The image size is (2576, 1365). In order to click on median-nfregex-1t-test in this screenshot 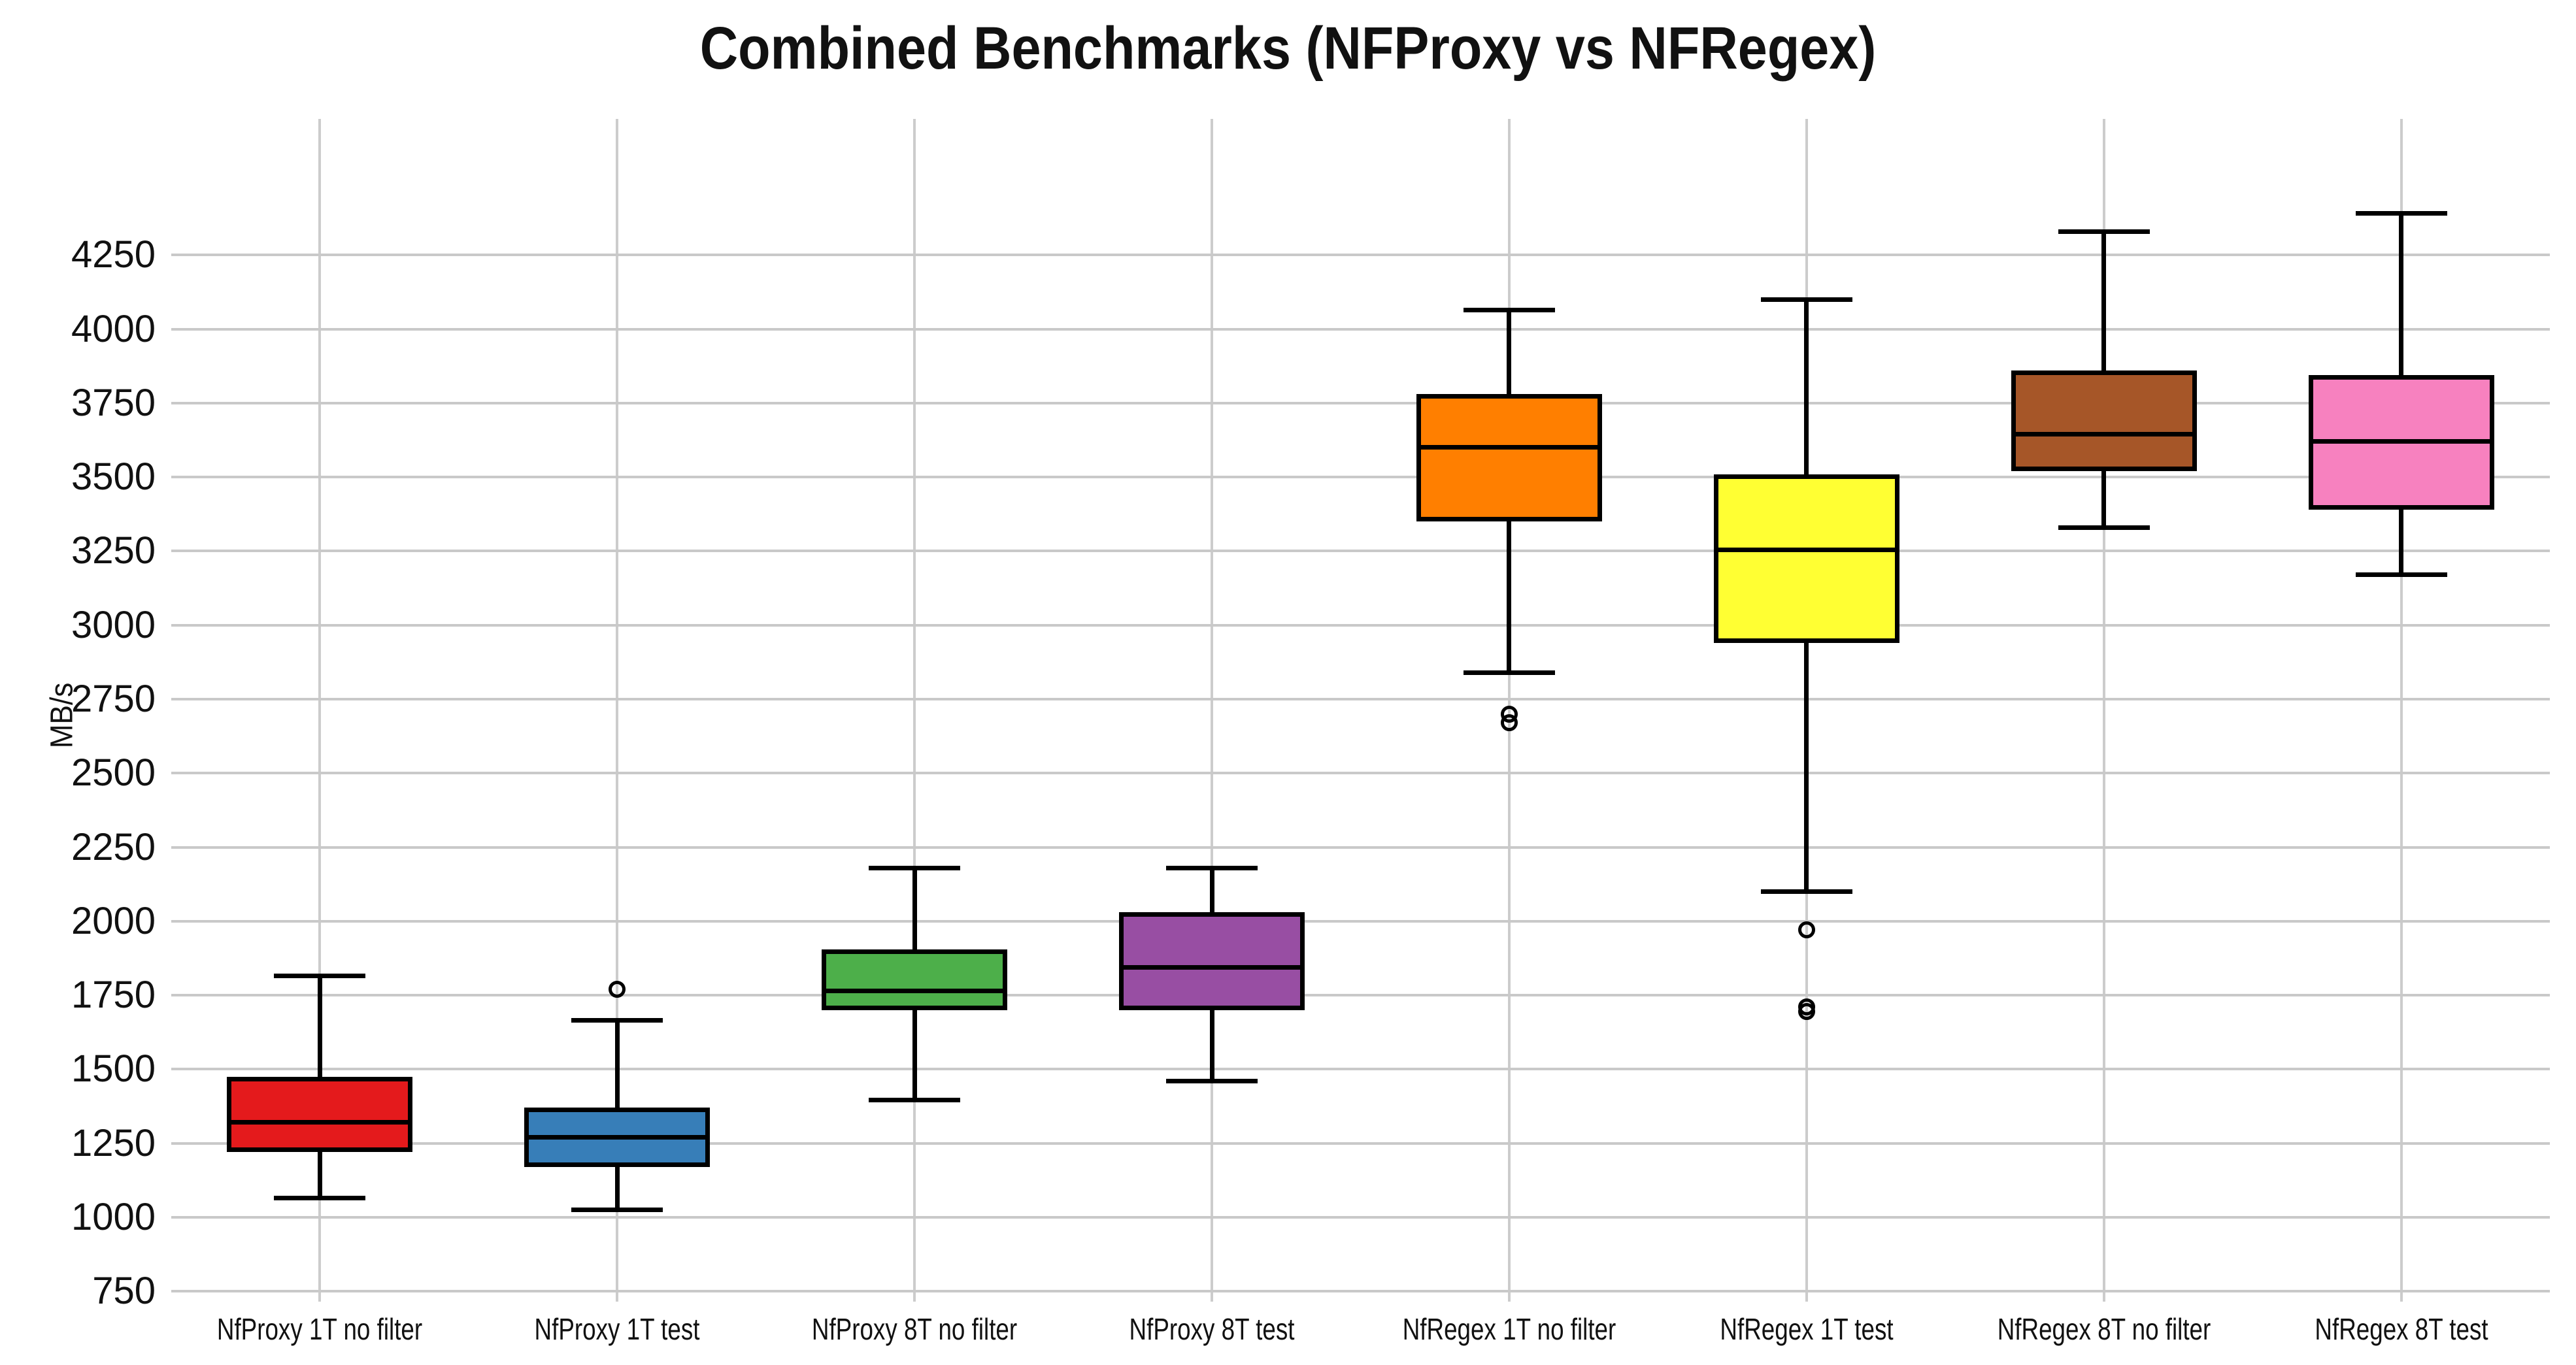, I will do `click(1806, 549)`.